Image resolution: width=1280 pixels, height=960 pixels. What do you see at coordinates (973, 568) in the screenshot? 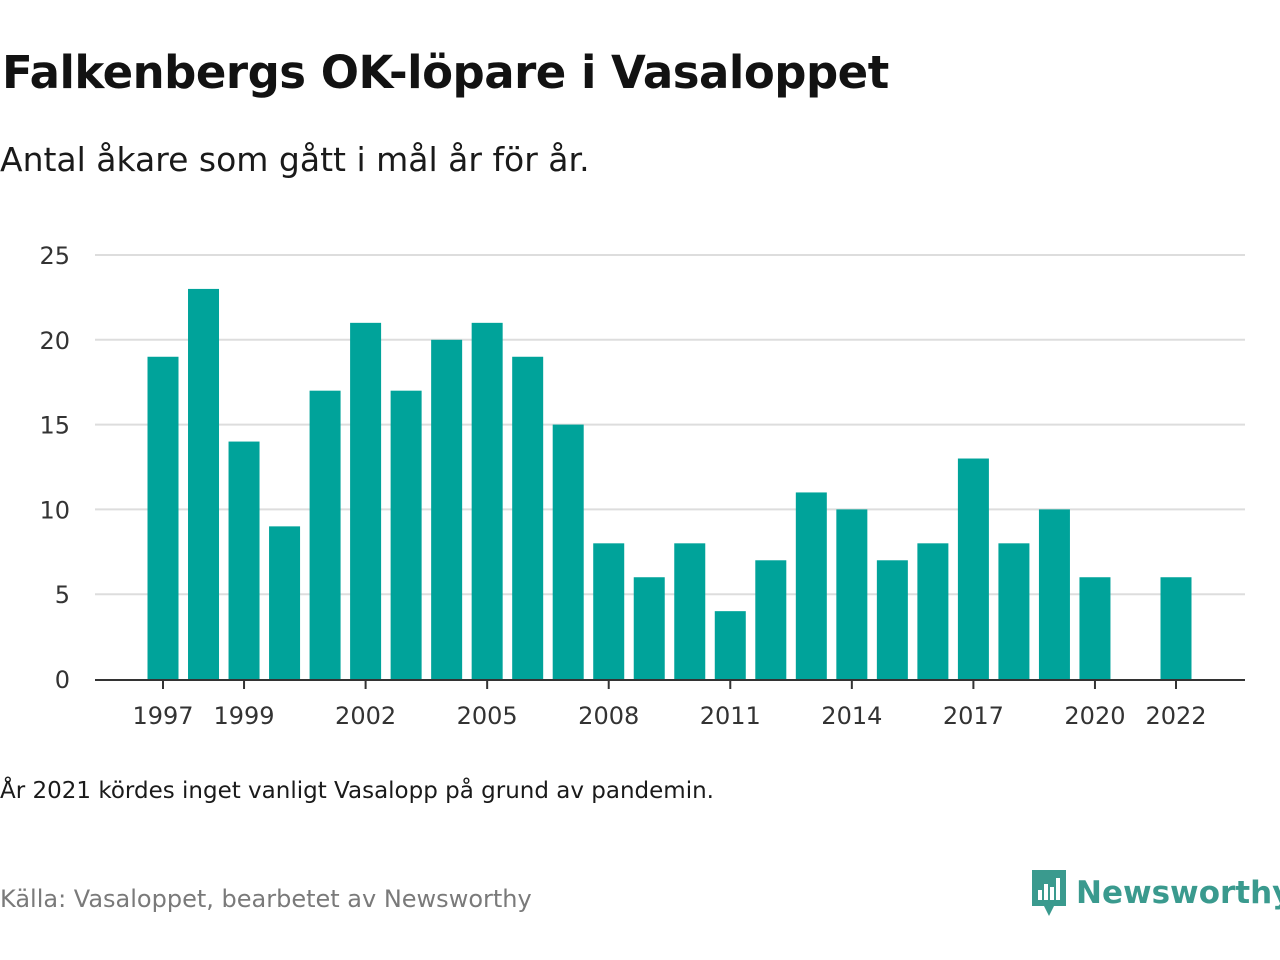
I see `bar-2017` at bounding box center [973, 568].